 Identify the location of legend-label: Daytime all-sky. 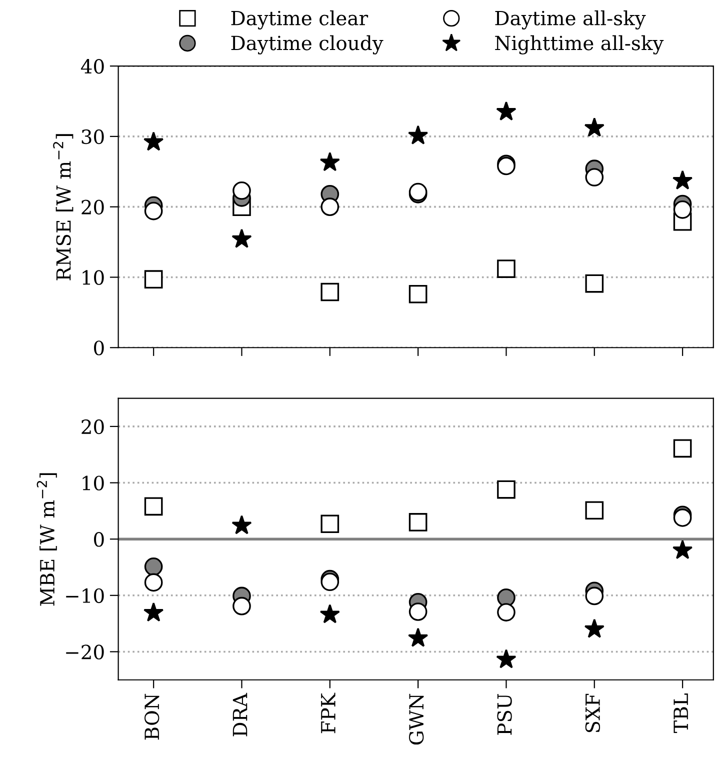
(570, 20).